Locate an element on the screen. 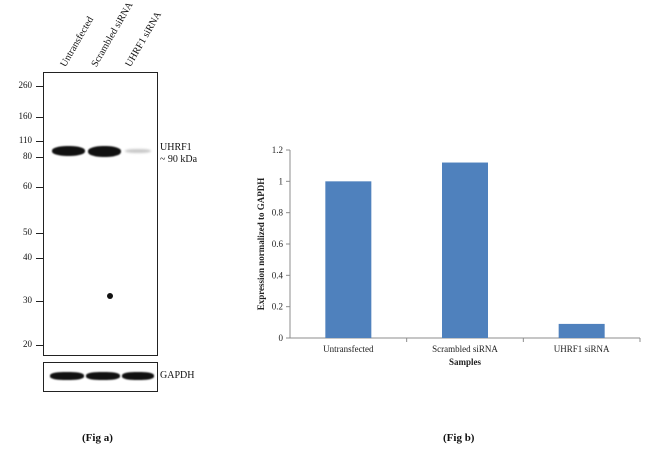 This screenshot has height=453, width=650. gapdh-band-untransfected is located at coordinates (67, 376).